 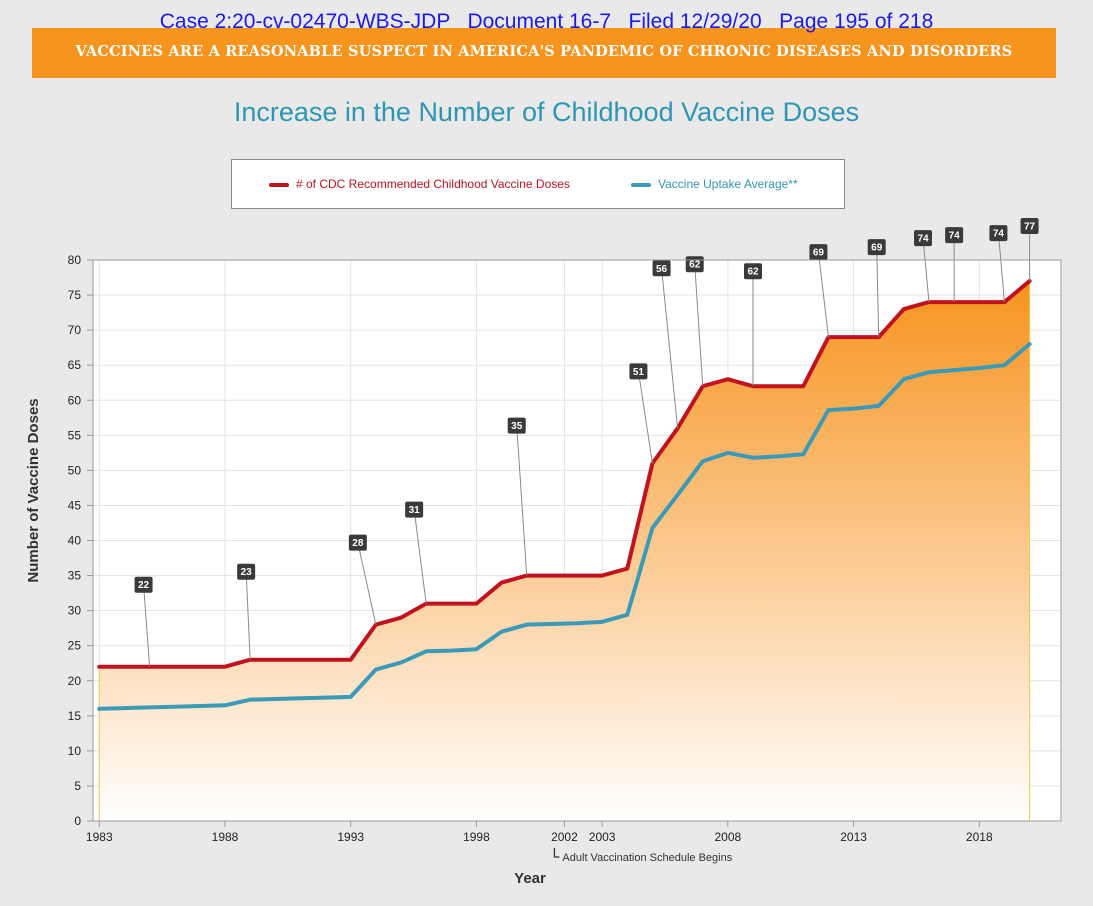 What do you see at coordinates (564, 837) in the screenshot?
I see `x-tick-label: 2002` at bounding box center [564, 837].